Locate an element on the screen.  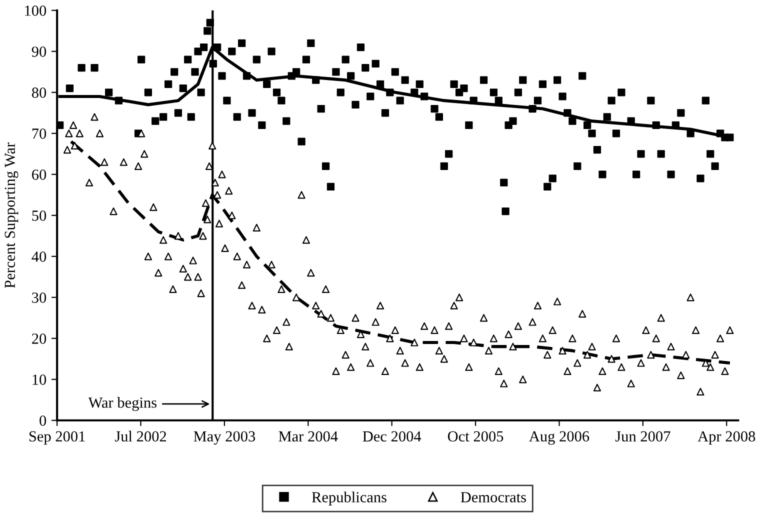
x-tick-label: Oct 2005 is located at coordinates (476, 436).